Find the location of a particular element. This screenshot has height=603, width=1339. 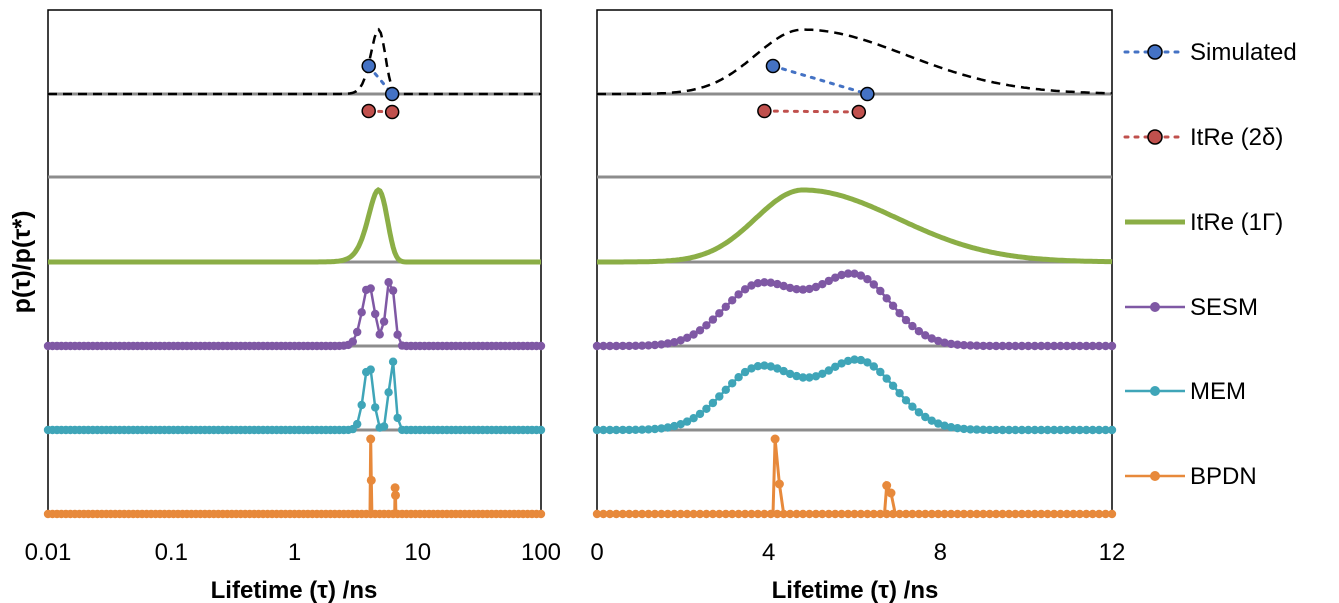

series-bpdn is located at coordinates (854, 476).